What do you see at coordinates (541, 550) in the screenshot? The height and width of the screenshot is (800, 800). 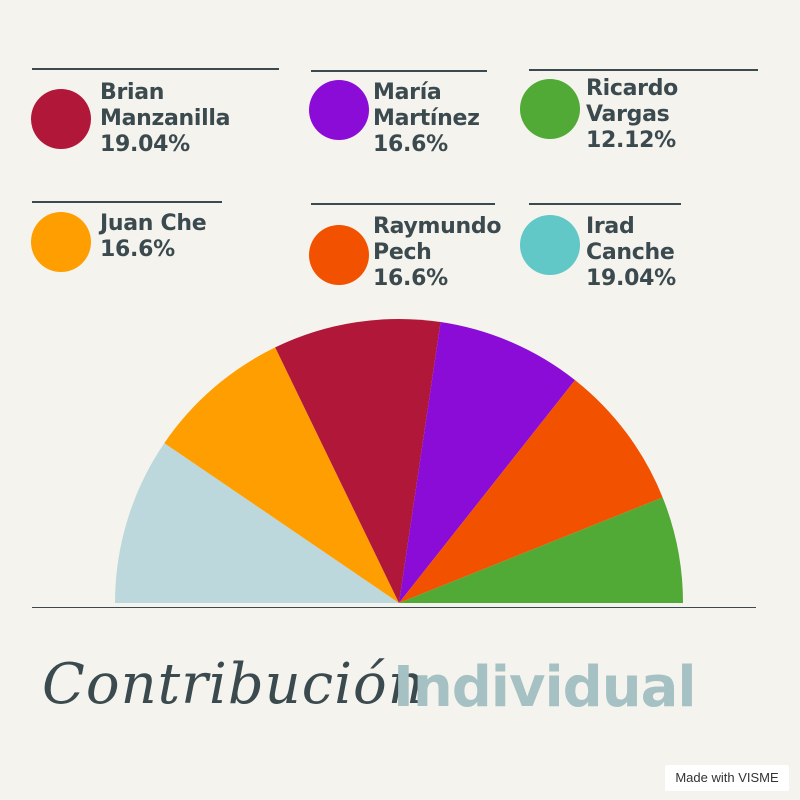 I see `pie-slice-ricardo-vargas` at bounding box center [541, 550].